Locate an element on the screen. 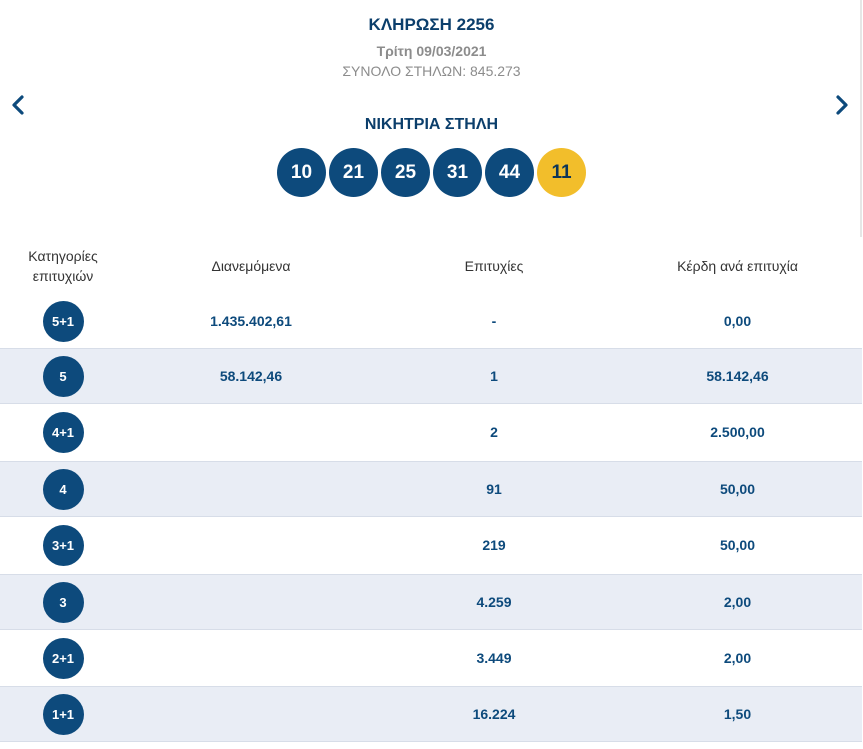 The width and height of the screenshot is (863, 749). chevron-right-icon is located at coordinates (842, 105).